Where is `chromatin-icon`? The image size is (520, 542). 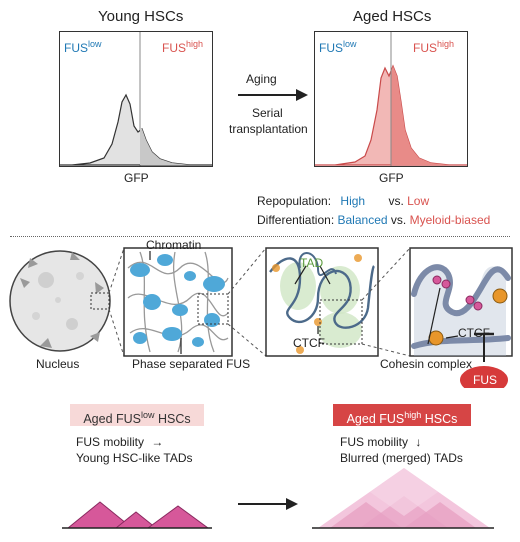 chromatin-icon is located at coordinates (178, 302).